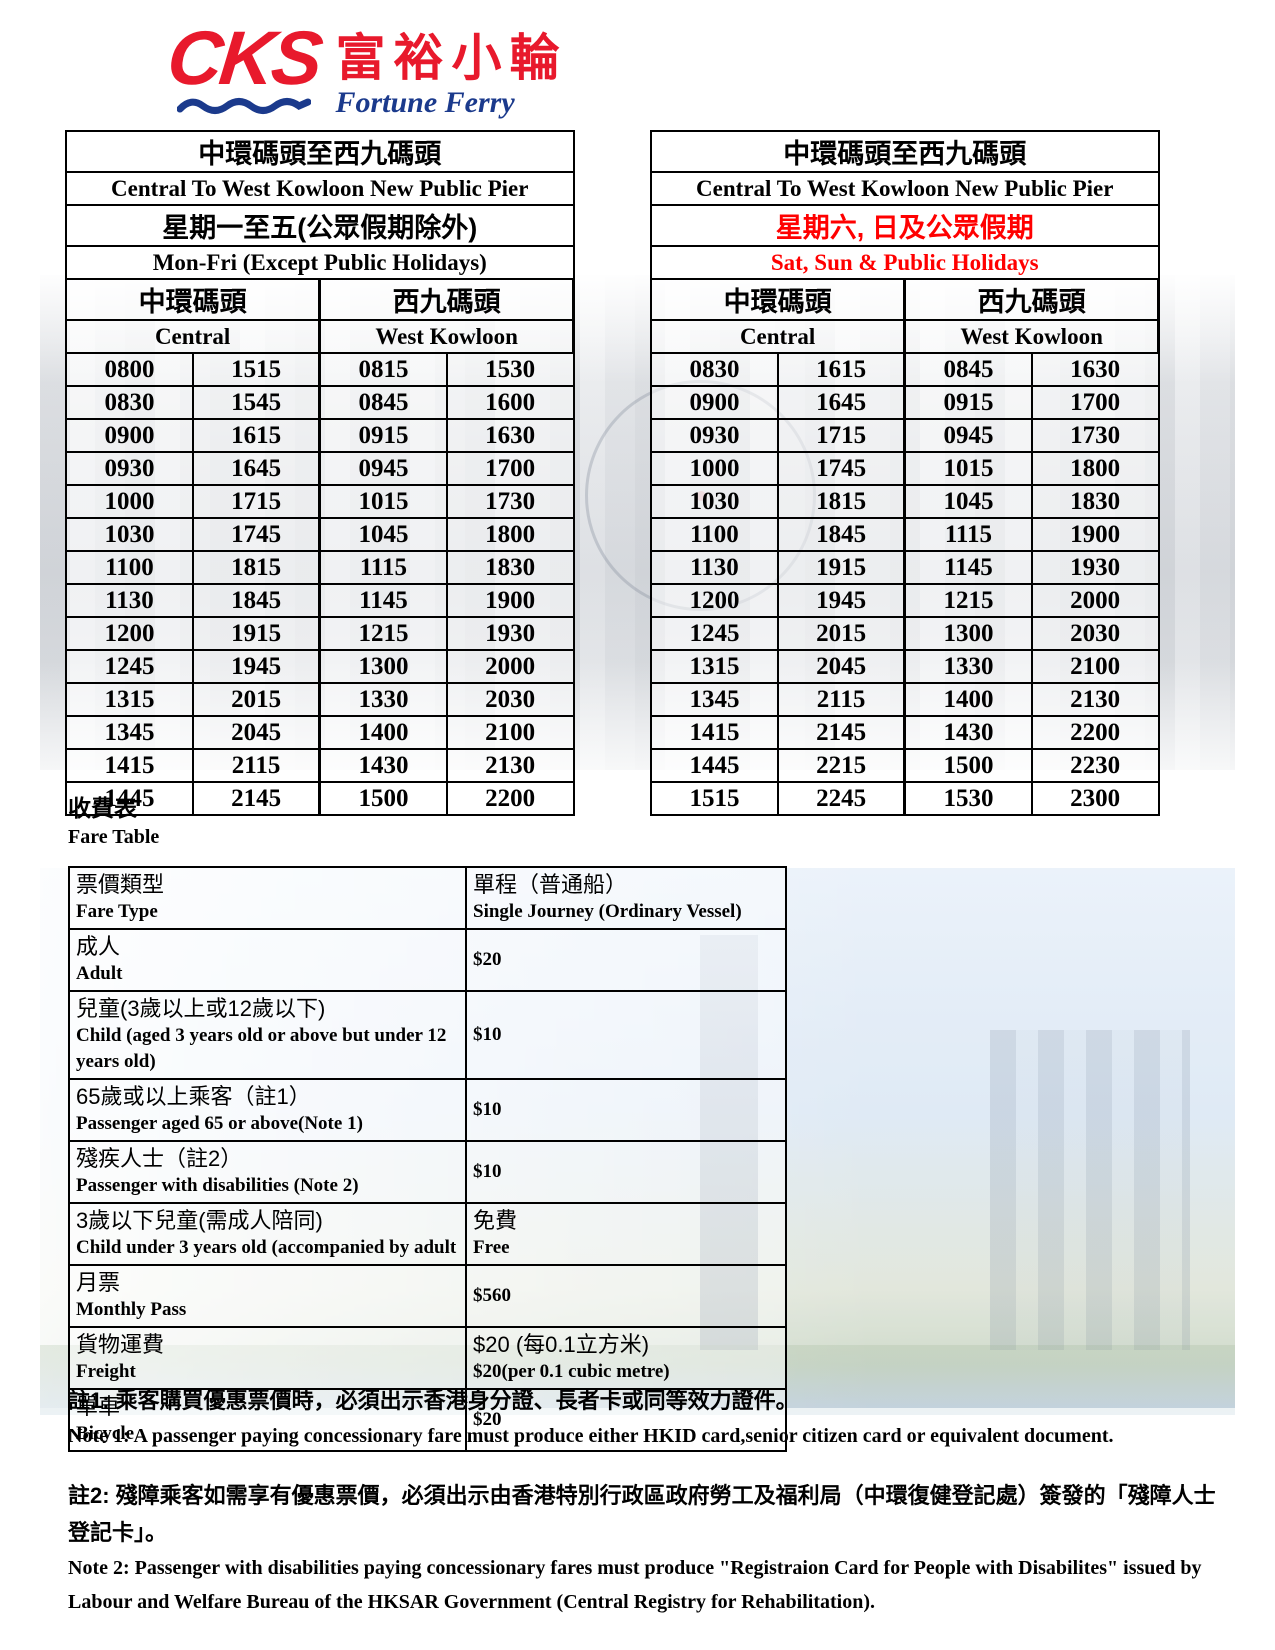 This screenshot has height=1650, width=1275. I want to click on fare-type-en: Adult, so click(99, 973).